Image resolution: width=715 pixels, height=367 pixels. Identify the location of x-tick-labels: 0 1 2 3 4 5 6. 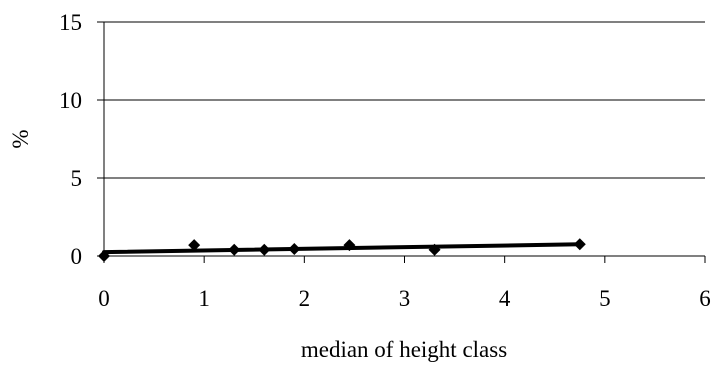
(404, 298).